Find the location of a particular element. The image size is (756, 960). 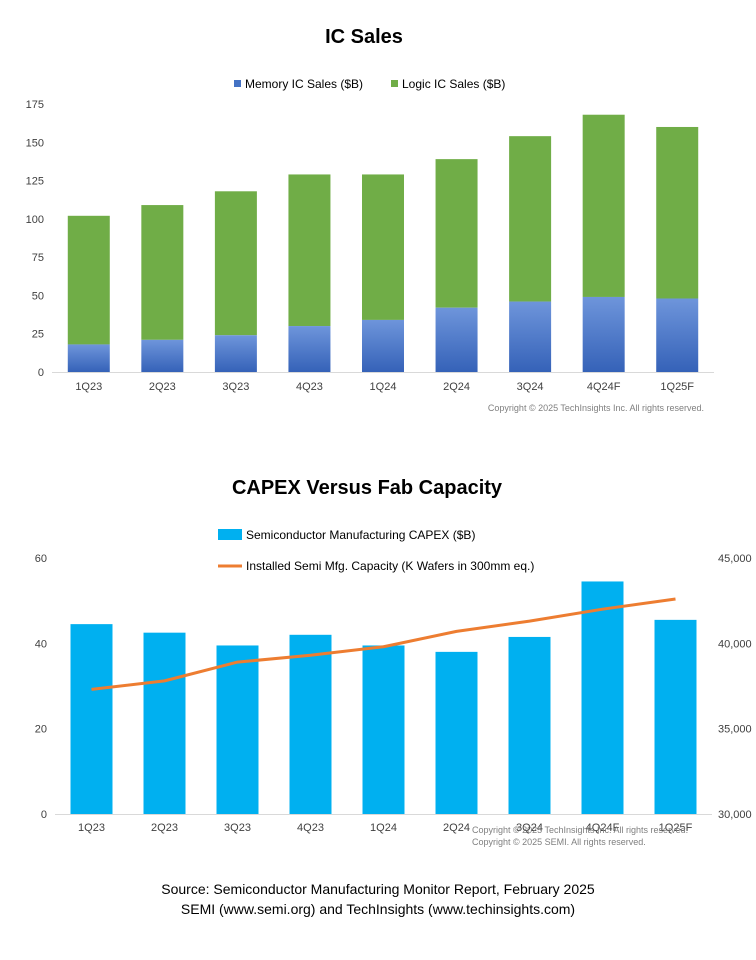

left-y-tick-label: 40 is located at coordinates (41, 644).